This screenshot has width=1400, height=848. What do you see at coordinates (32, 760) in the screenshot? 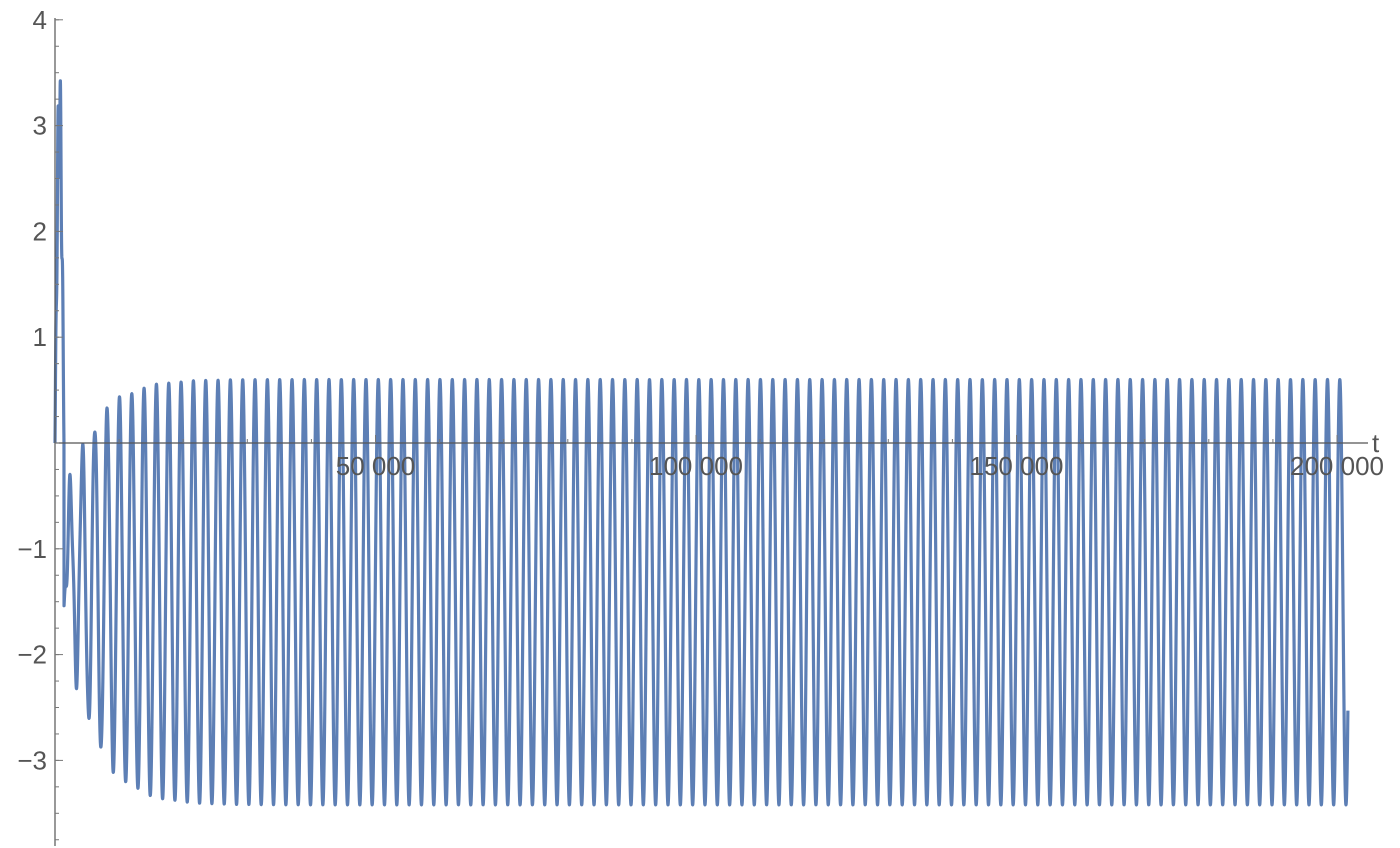
I see `y-tick-label: −3` at bounding box center [32, 760].